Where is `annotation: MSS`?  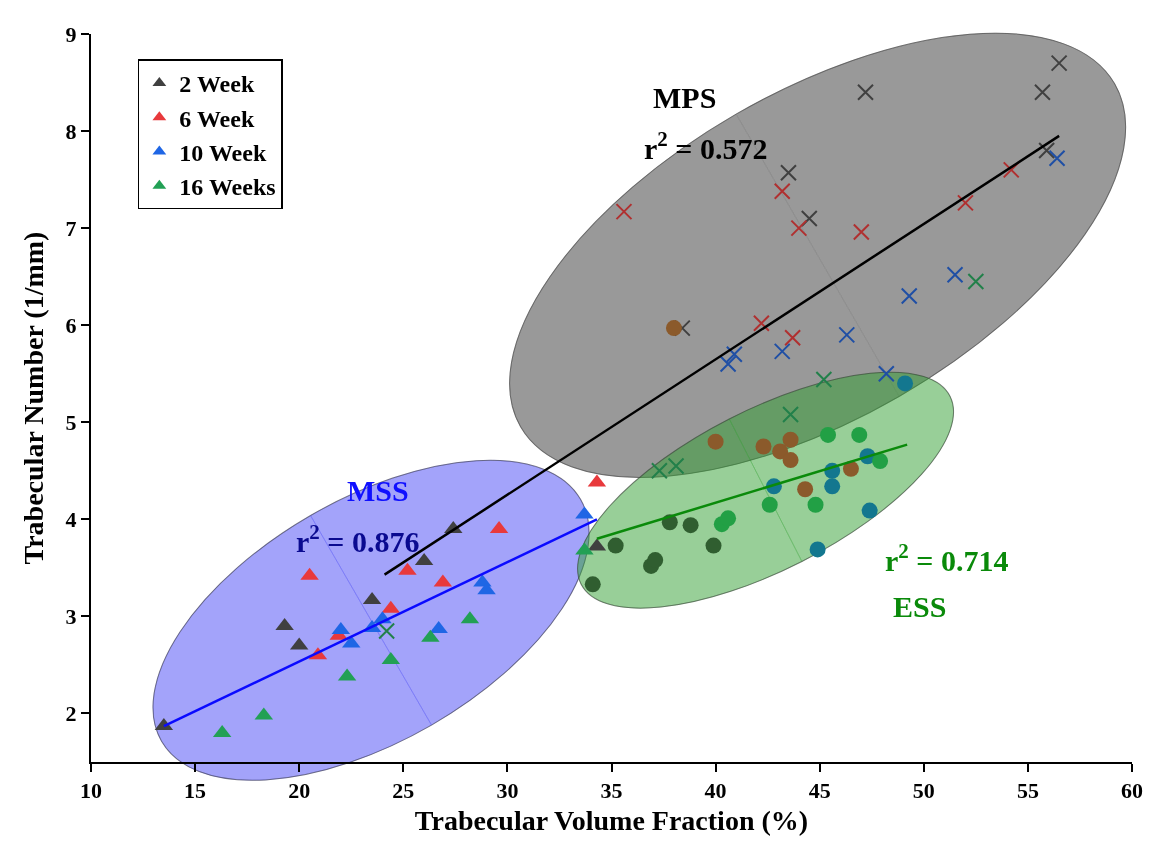 annotation: MSS is located at coordinates (378, 490).